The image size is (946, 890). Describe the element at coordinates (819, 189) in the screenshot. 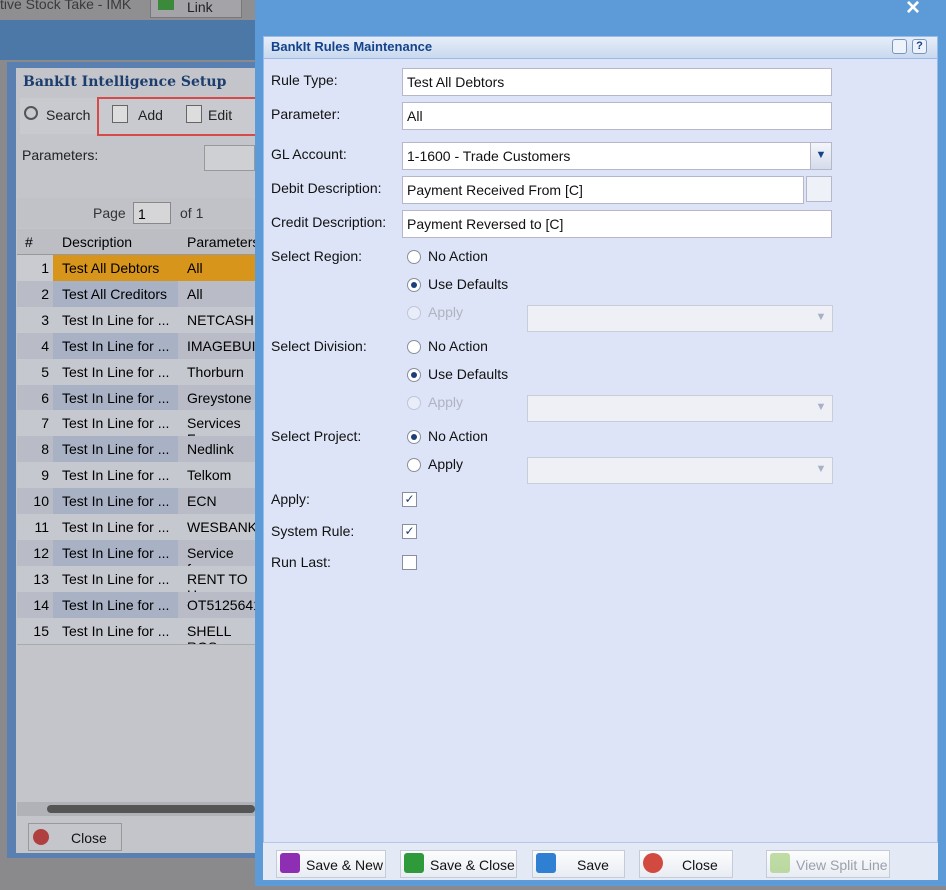

I see `lookup-button` at that location.